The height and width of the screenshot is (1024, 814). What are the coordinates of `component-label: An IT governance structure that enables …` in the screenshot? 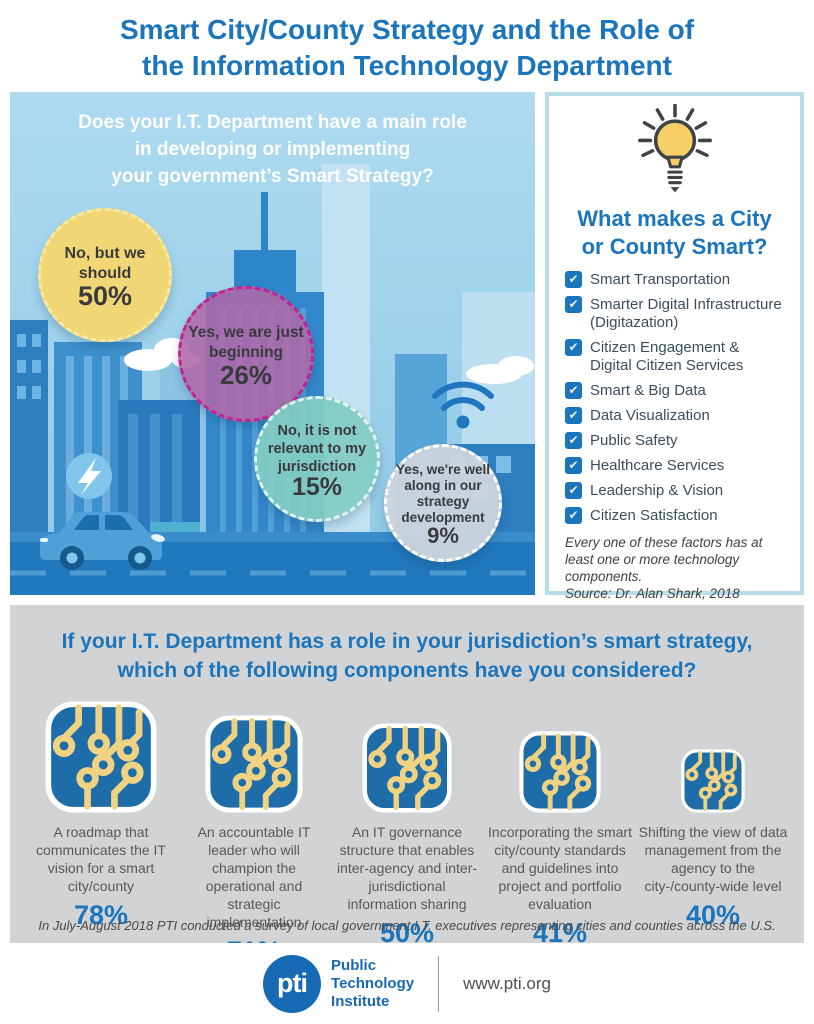 It's located at (407, 868).